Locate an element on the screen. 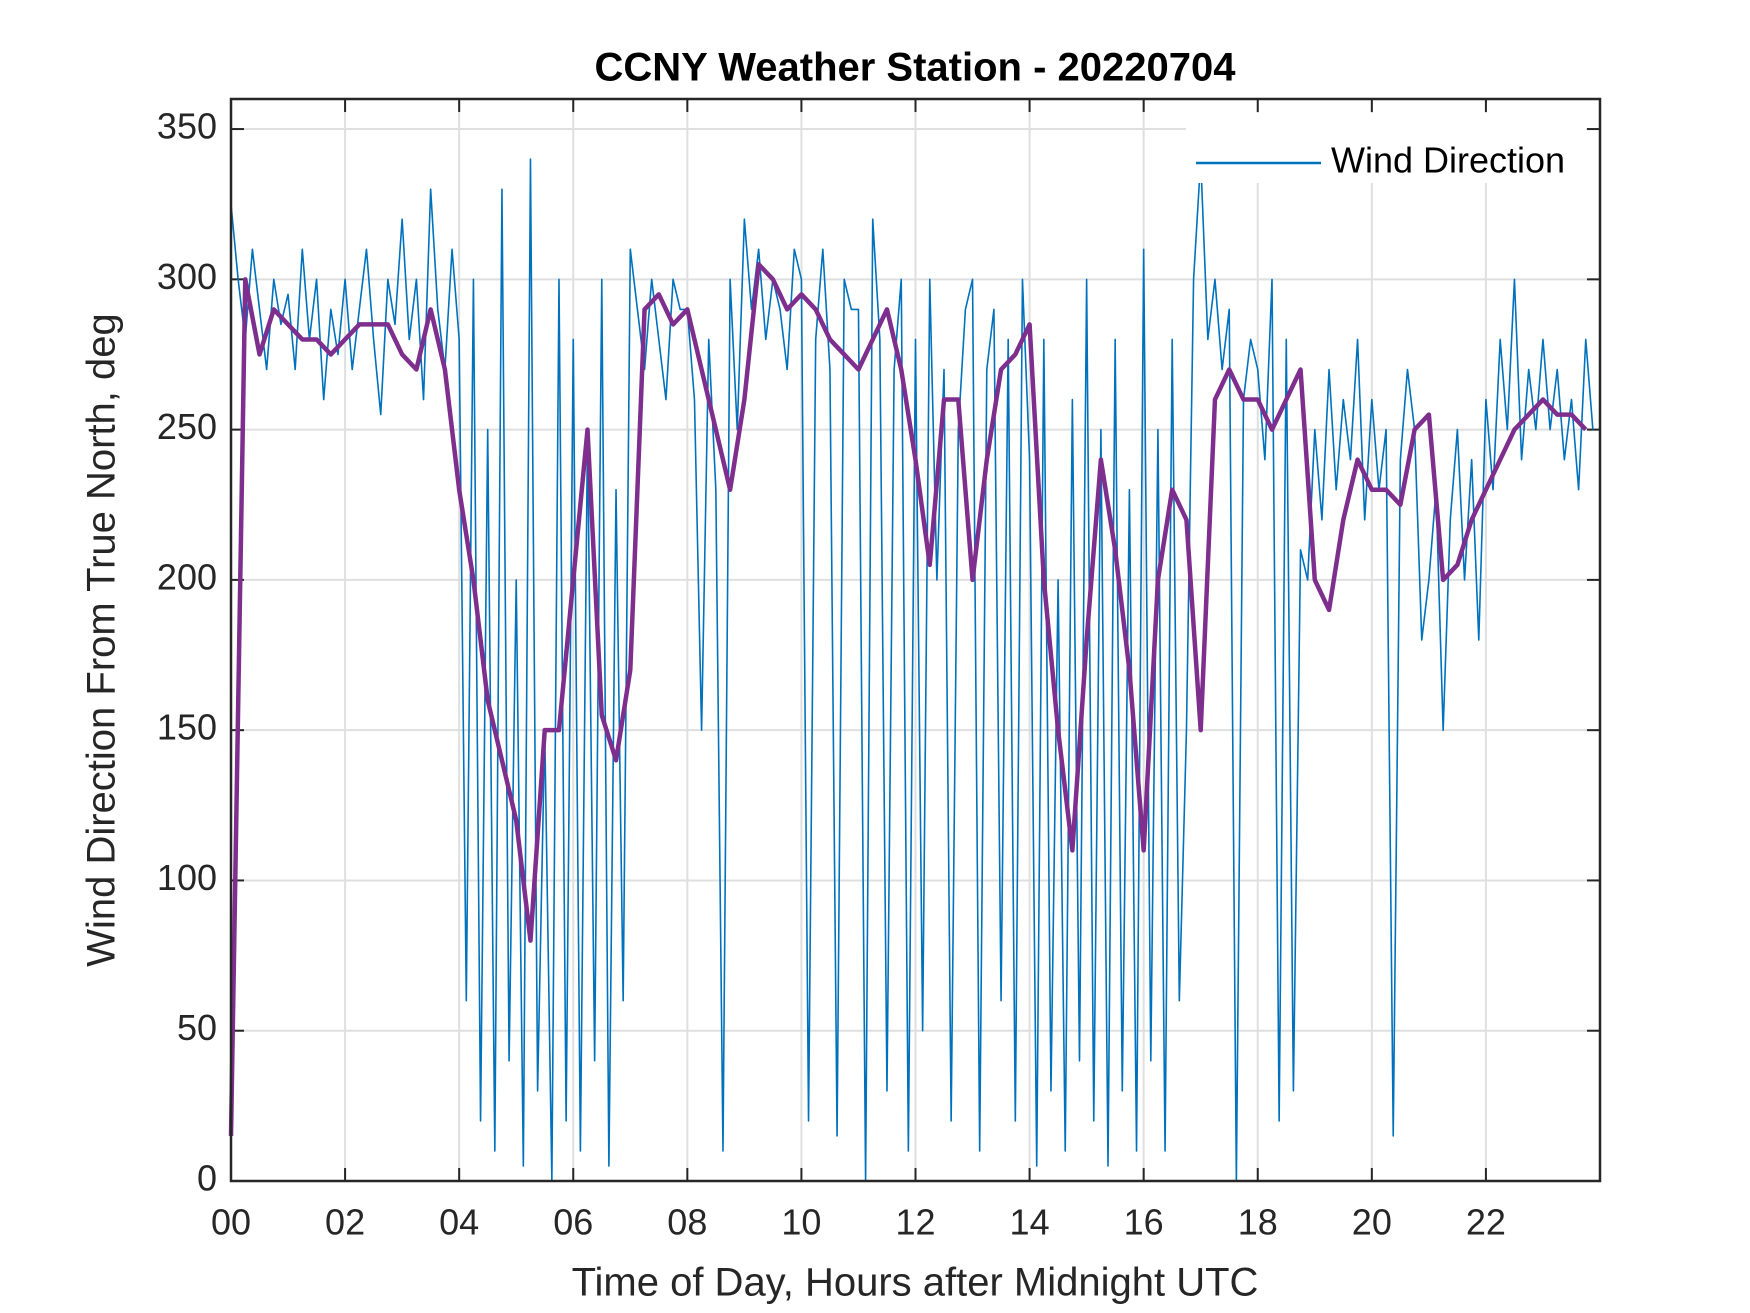 This screenshot has width=1750, height=1313. chart-title: CCNY Weather Station - 20220704 is located at coordinates (916, 68).